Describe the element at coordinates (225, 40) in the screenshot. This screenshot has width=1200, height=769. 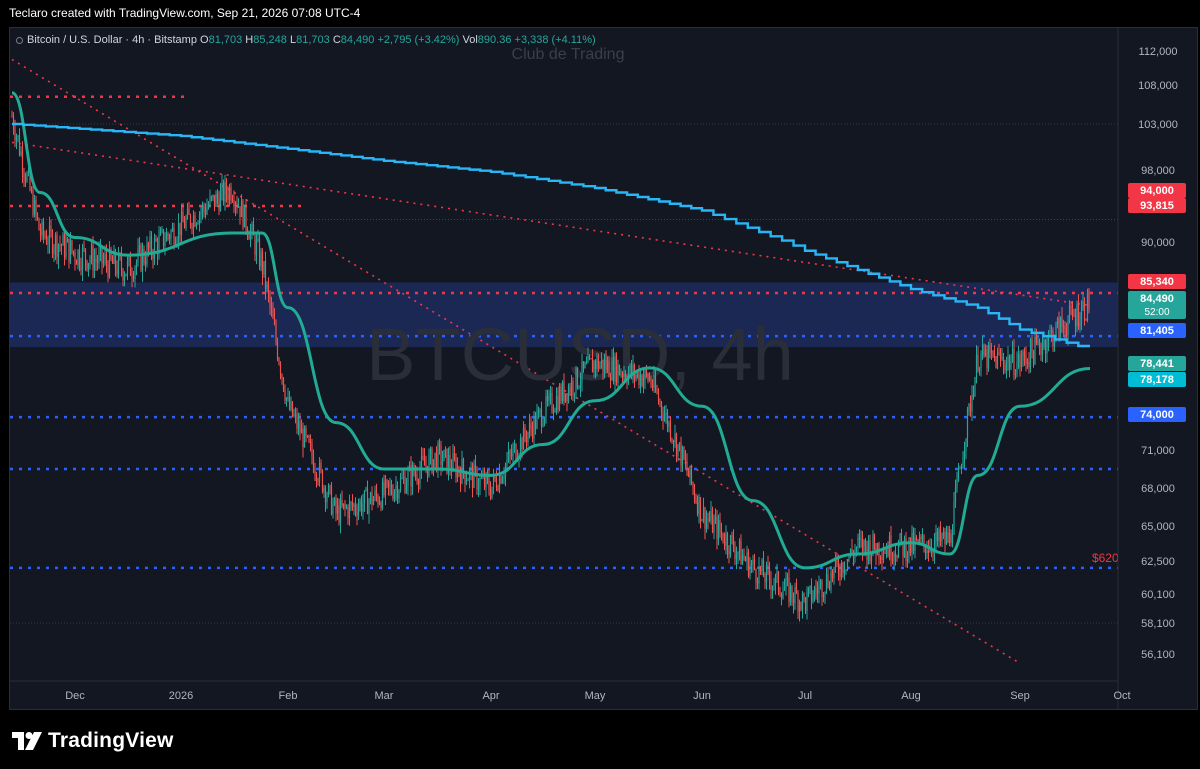
I see `open-value: 81,703` at that location.